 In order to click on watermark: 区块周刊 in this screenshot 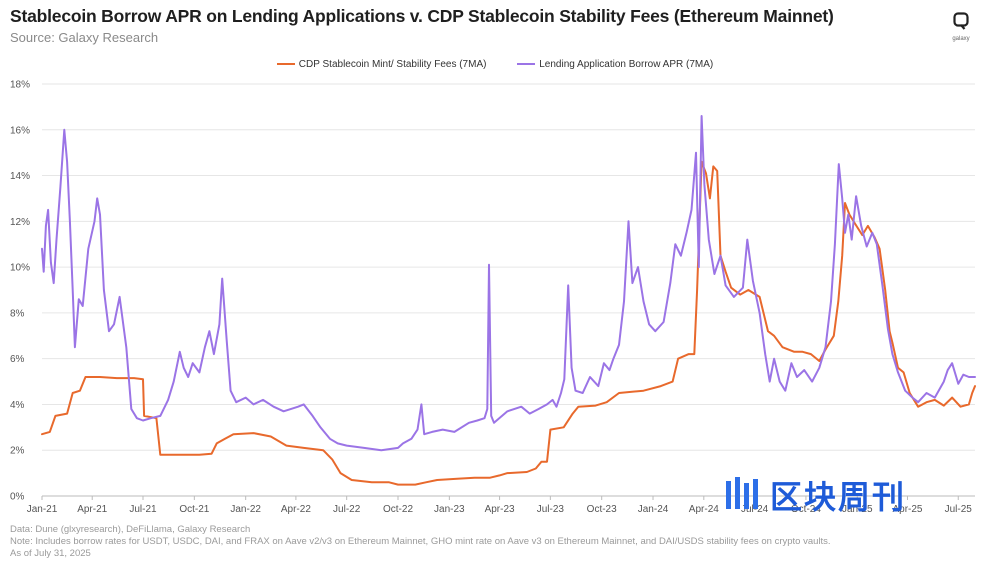, I will do `click(815, 495)`.